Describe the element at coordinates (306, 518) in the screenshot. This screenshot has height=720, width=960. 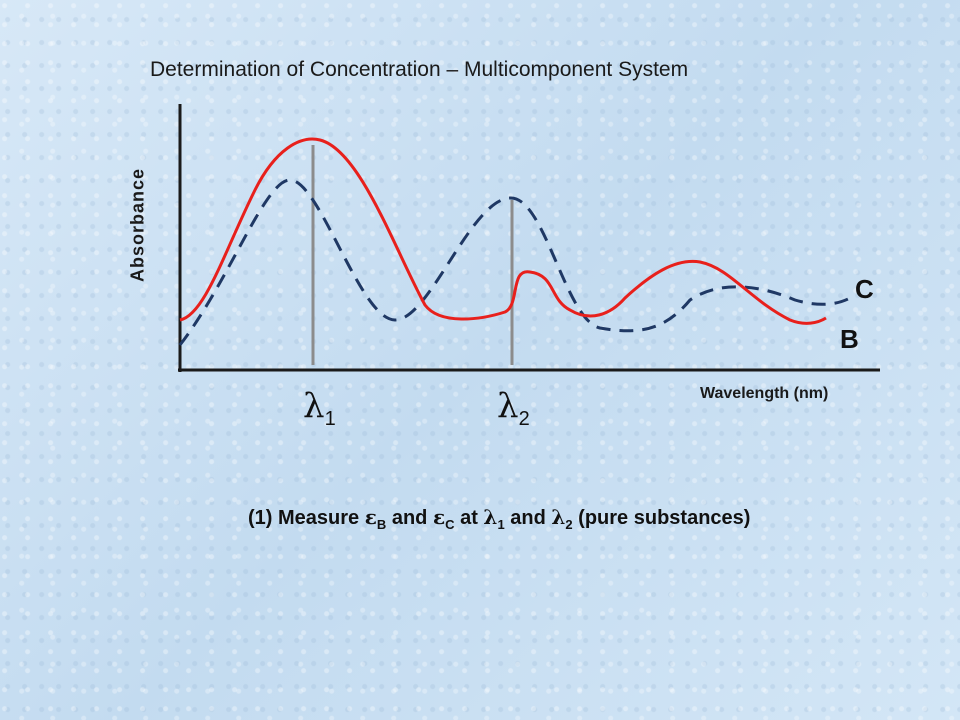
I see `note-prefix: (1) Measure` at that location.